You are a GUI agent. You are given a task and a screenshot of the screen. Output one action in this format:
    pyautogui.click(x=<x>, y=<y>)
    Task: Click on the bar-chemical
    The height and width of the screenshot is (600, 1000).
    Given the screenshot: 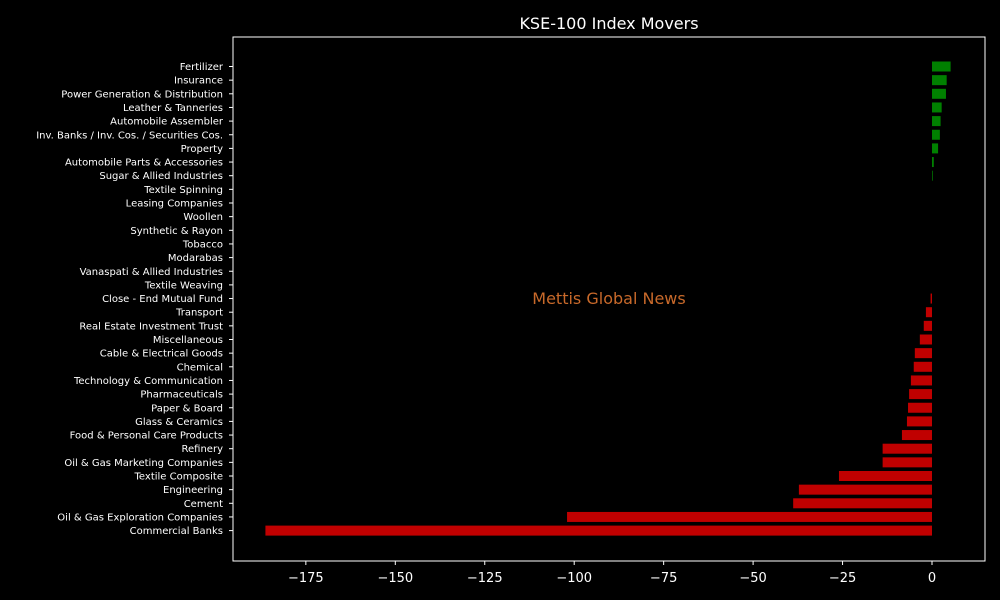 What is the action you would take?
    pyautogui.click(x=922, y=366)
    